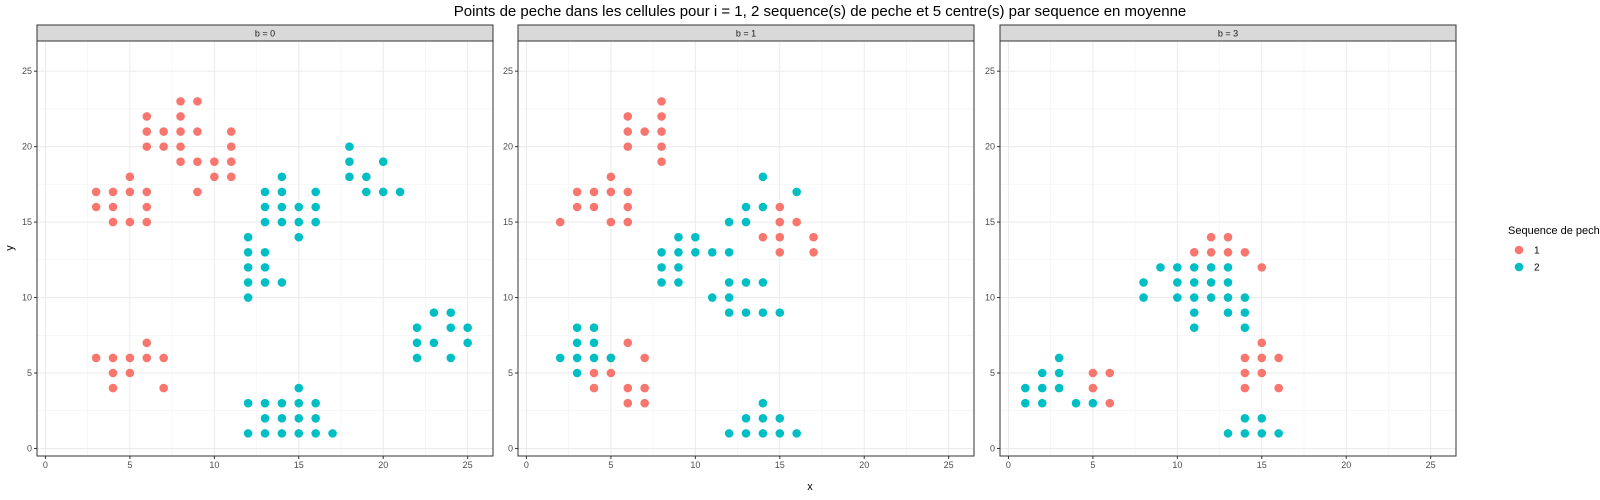 This screenshot has height=500, width=1600. What do you see at coordinates (1177, 465) in the screenshot?
I see `x-tick-label: 10` at bounding box center [1177, 465].